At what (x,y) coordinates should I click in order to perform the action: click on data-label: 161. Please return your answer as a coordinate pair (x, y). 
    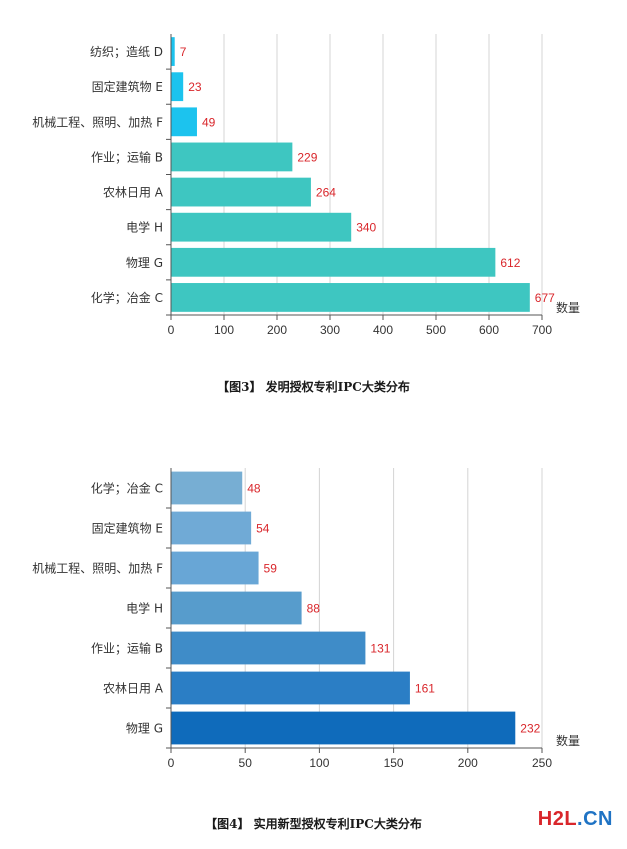
    Looking at the image, I should click on (425, 689).